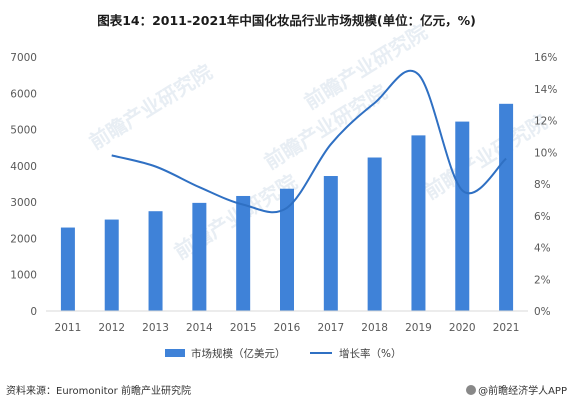 This screenshot has height=402, width=573. I want to click on y-right-tick-label: 2%, so click(542, 280).